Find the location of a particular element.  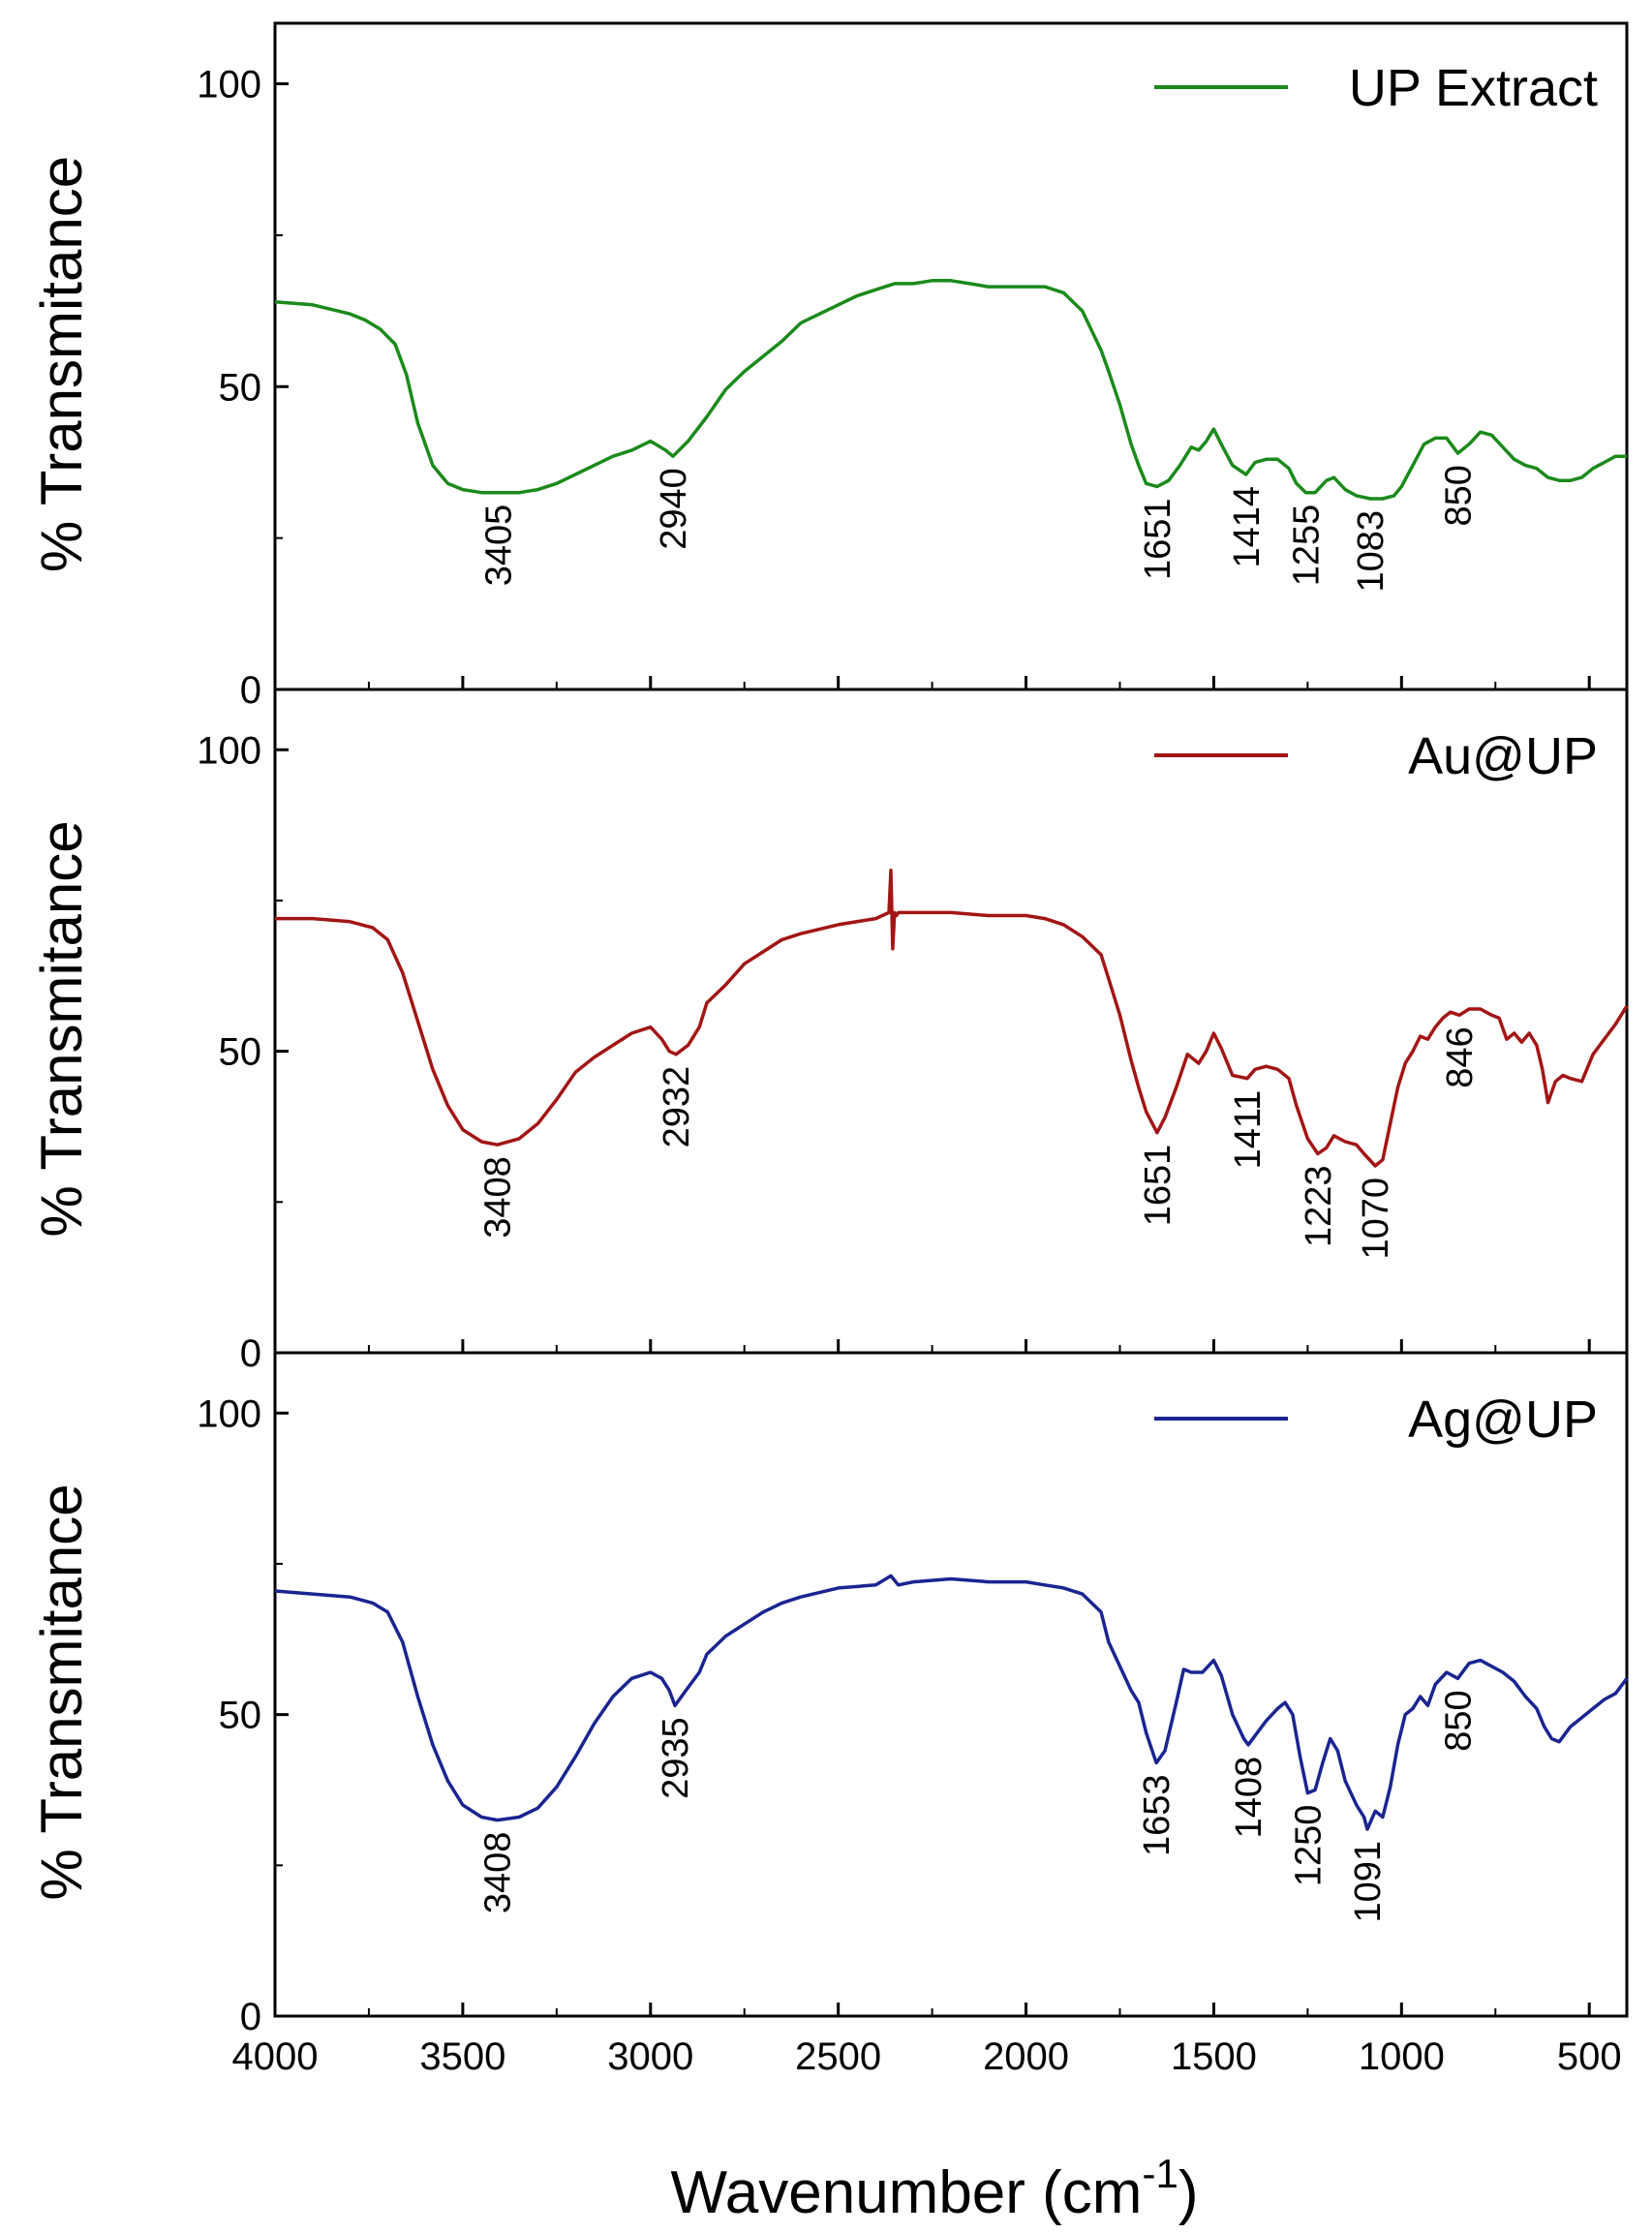

x-tick-label: 1000 is located at coordinates (1402, 2057).